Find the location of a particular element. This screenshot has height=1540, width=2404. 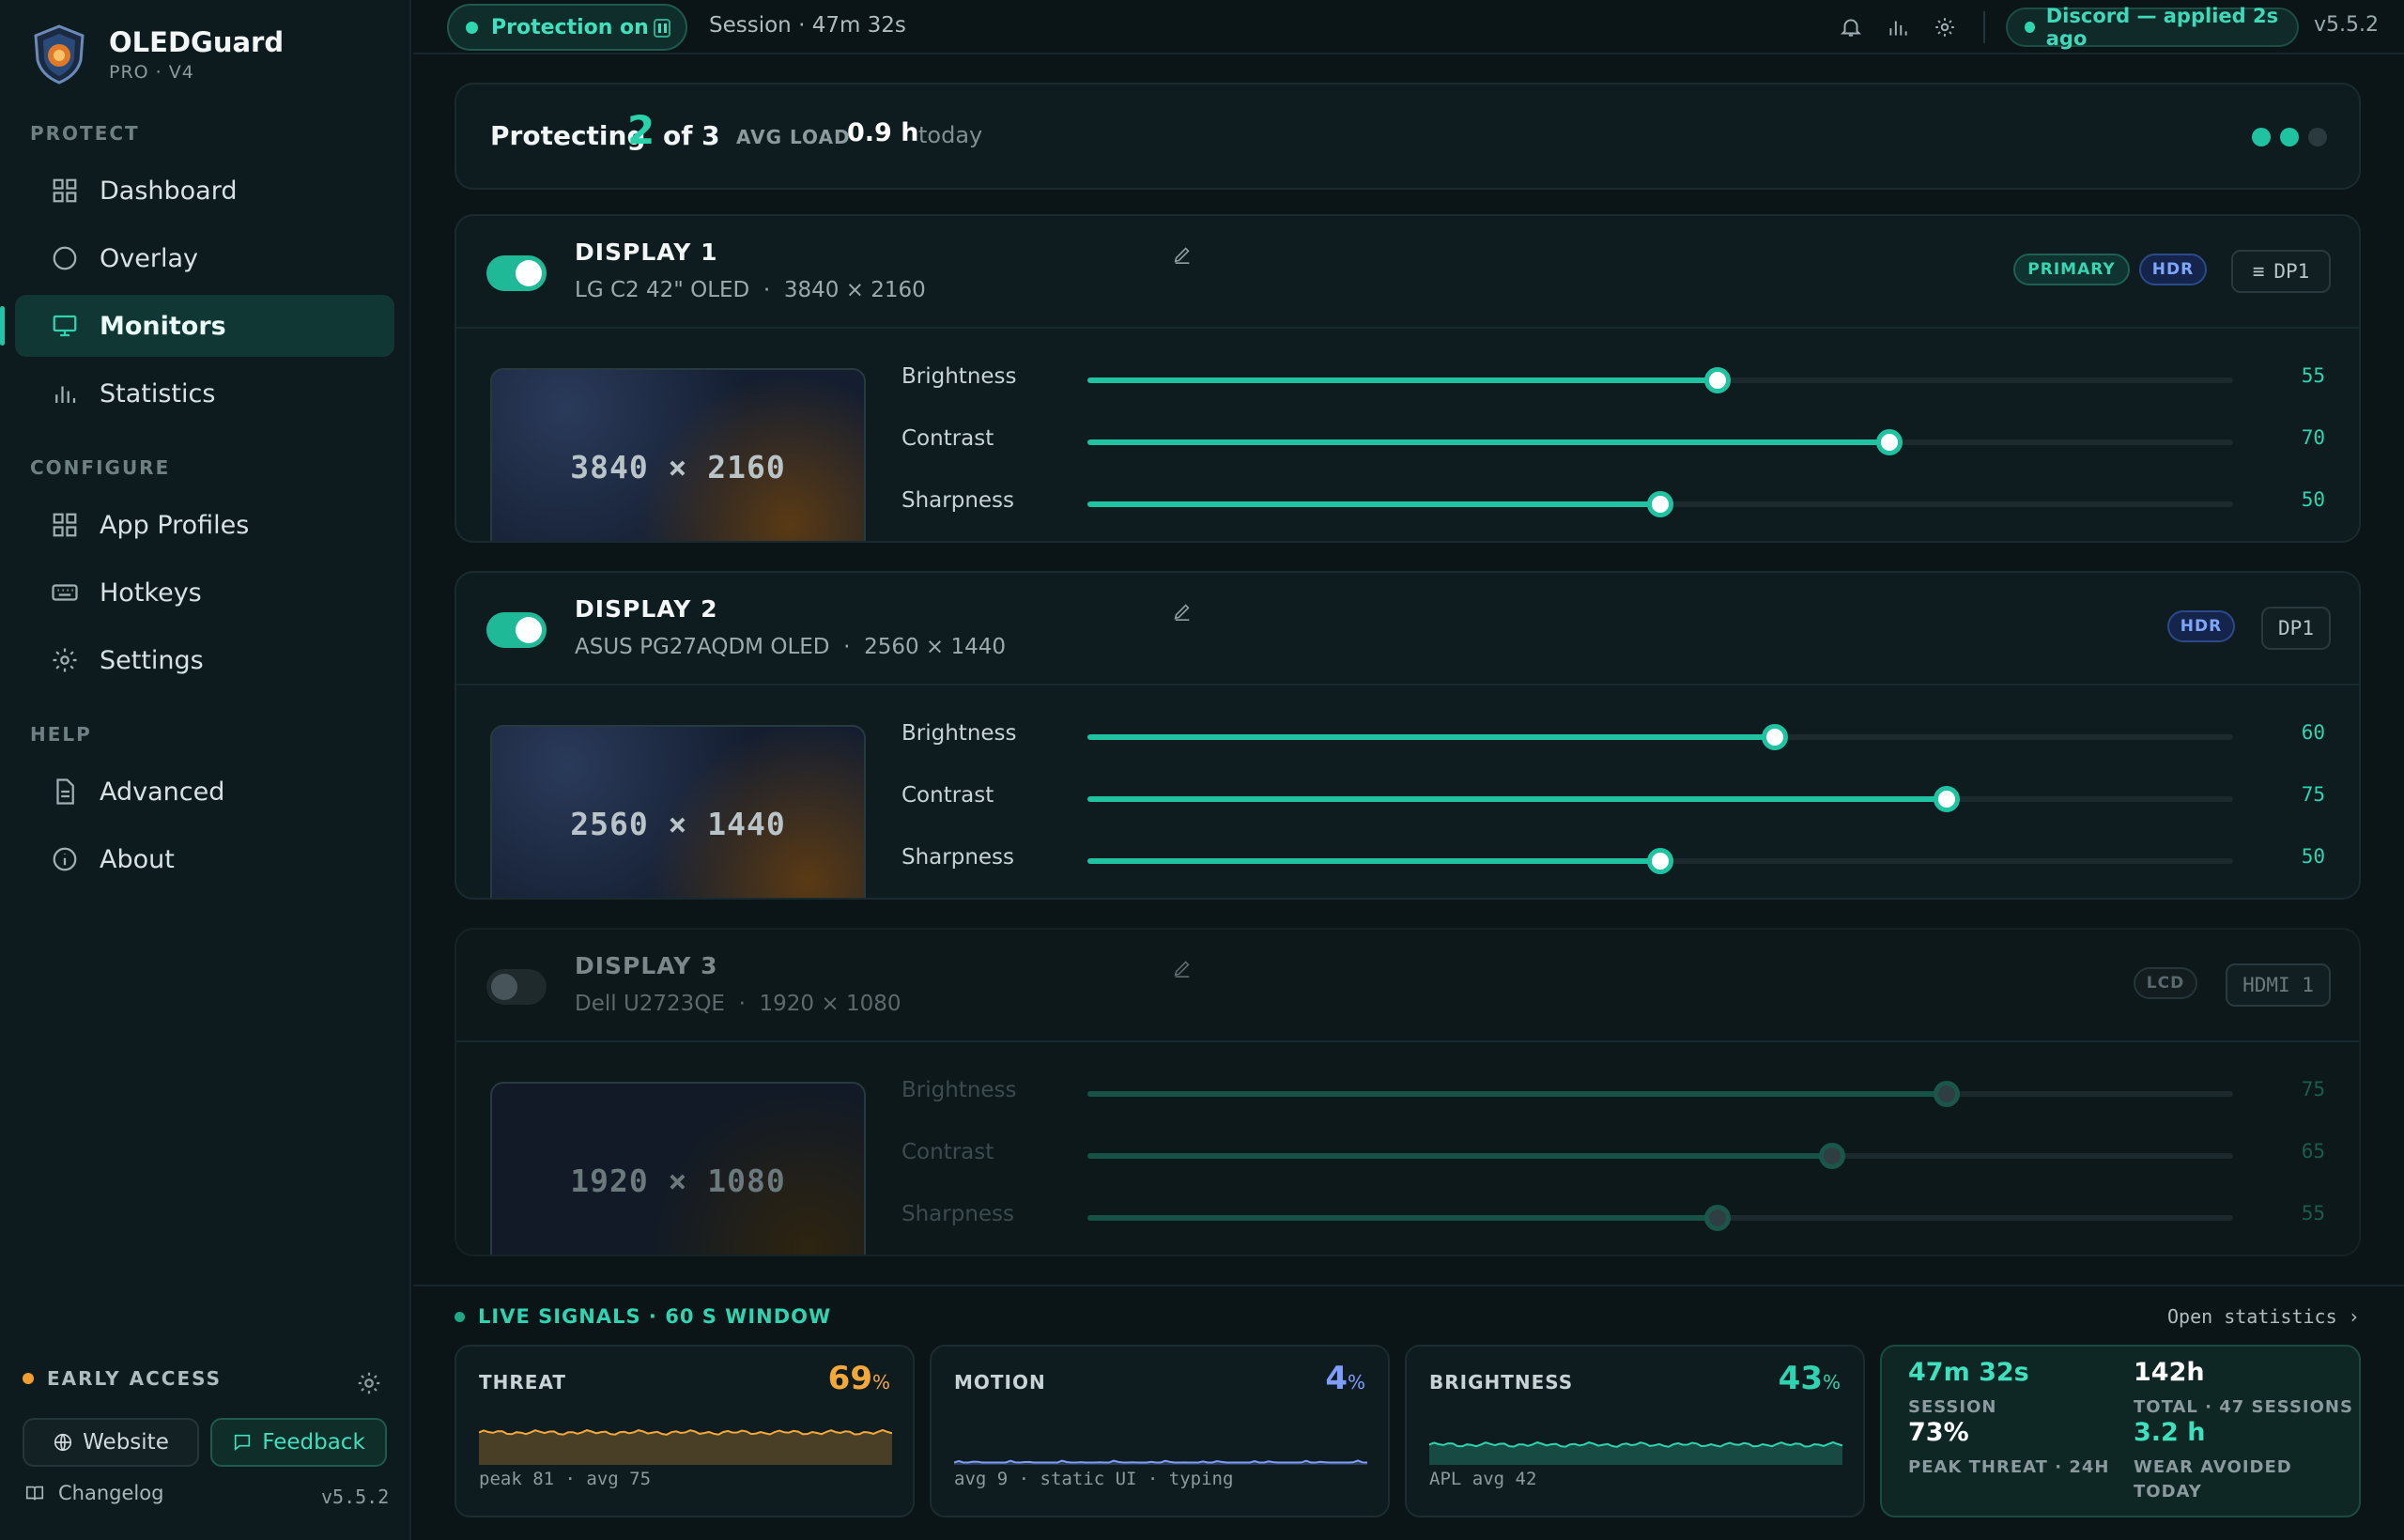

sharpness-value: 55 is located at coordinates (2313, 1213).